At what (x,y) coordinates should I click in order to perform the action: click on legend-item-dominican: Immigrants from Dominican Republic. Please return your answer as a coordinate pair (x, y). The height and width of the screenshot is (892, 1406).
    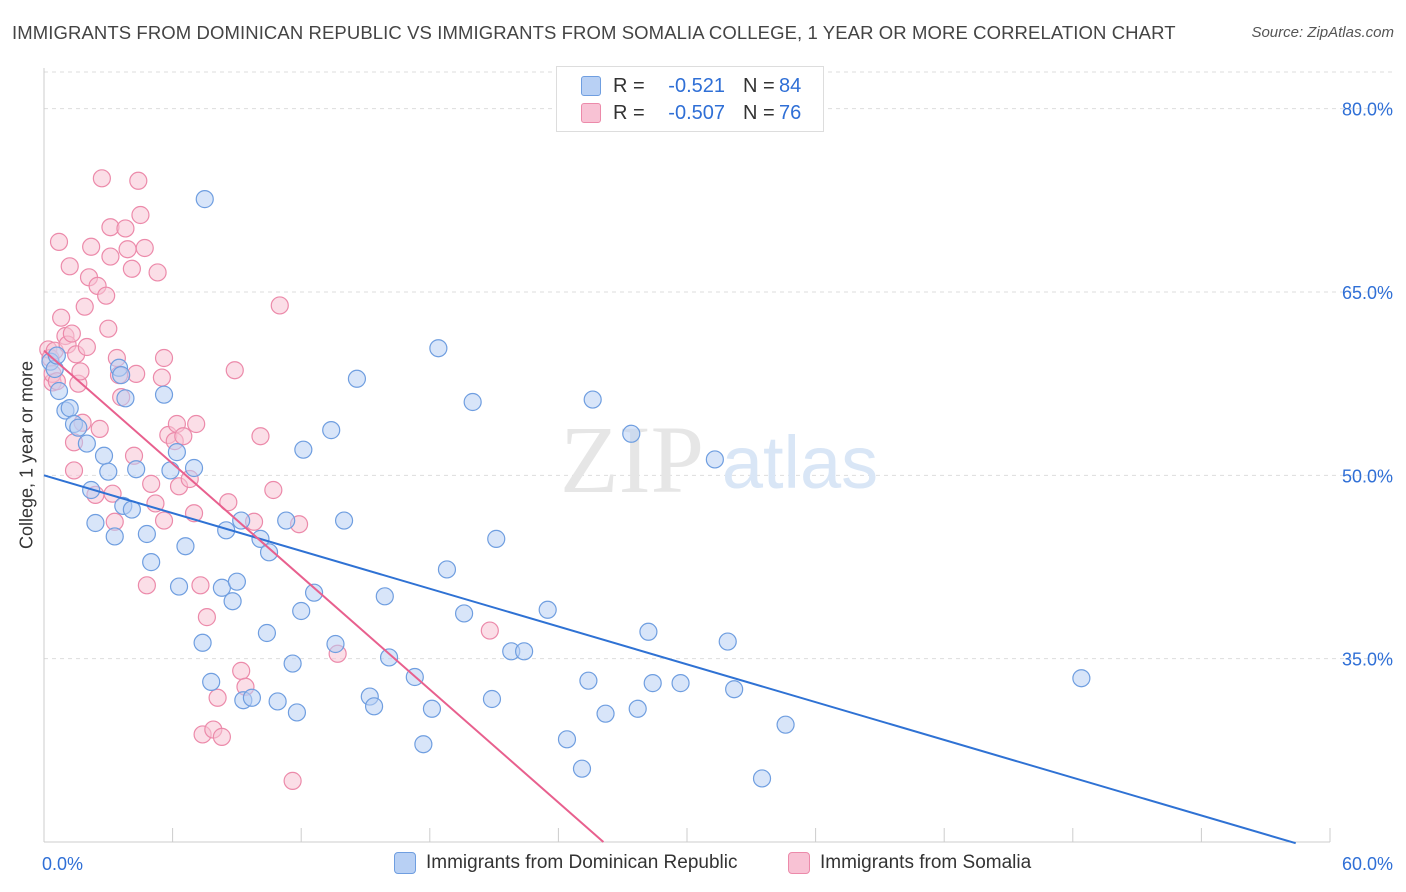
    Looking at the image, I should click on (566, 863).